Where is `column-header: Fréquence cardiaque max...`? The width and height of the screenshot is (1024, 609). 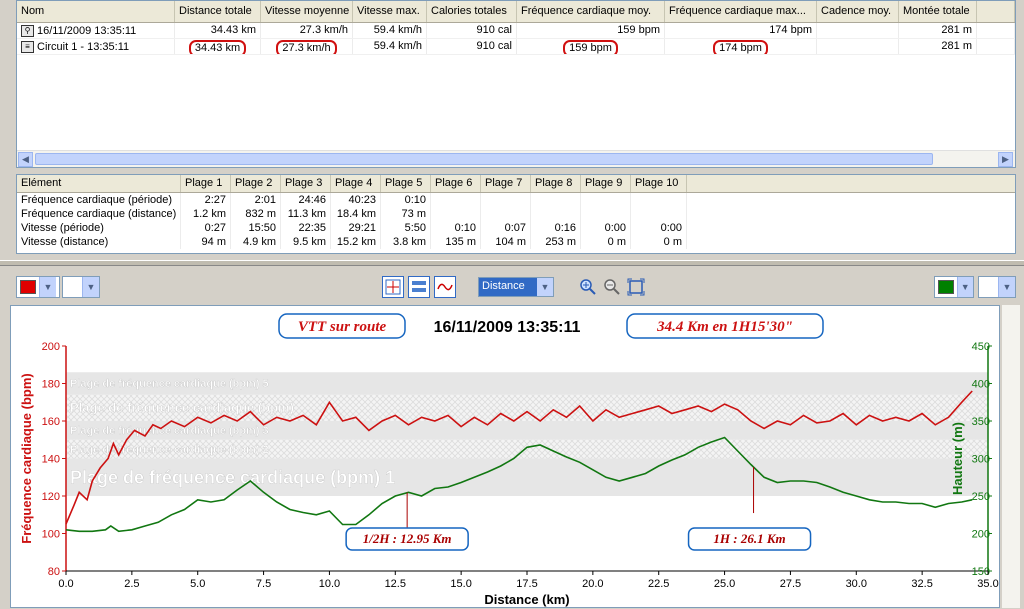
column-header: Fréquence cardiaque max... is located at coordinates (741, 11).